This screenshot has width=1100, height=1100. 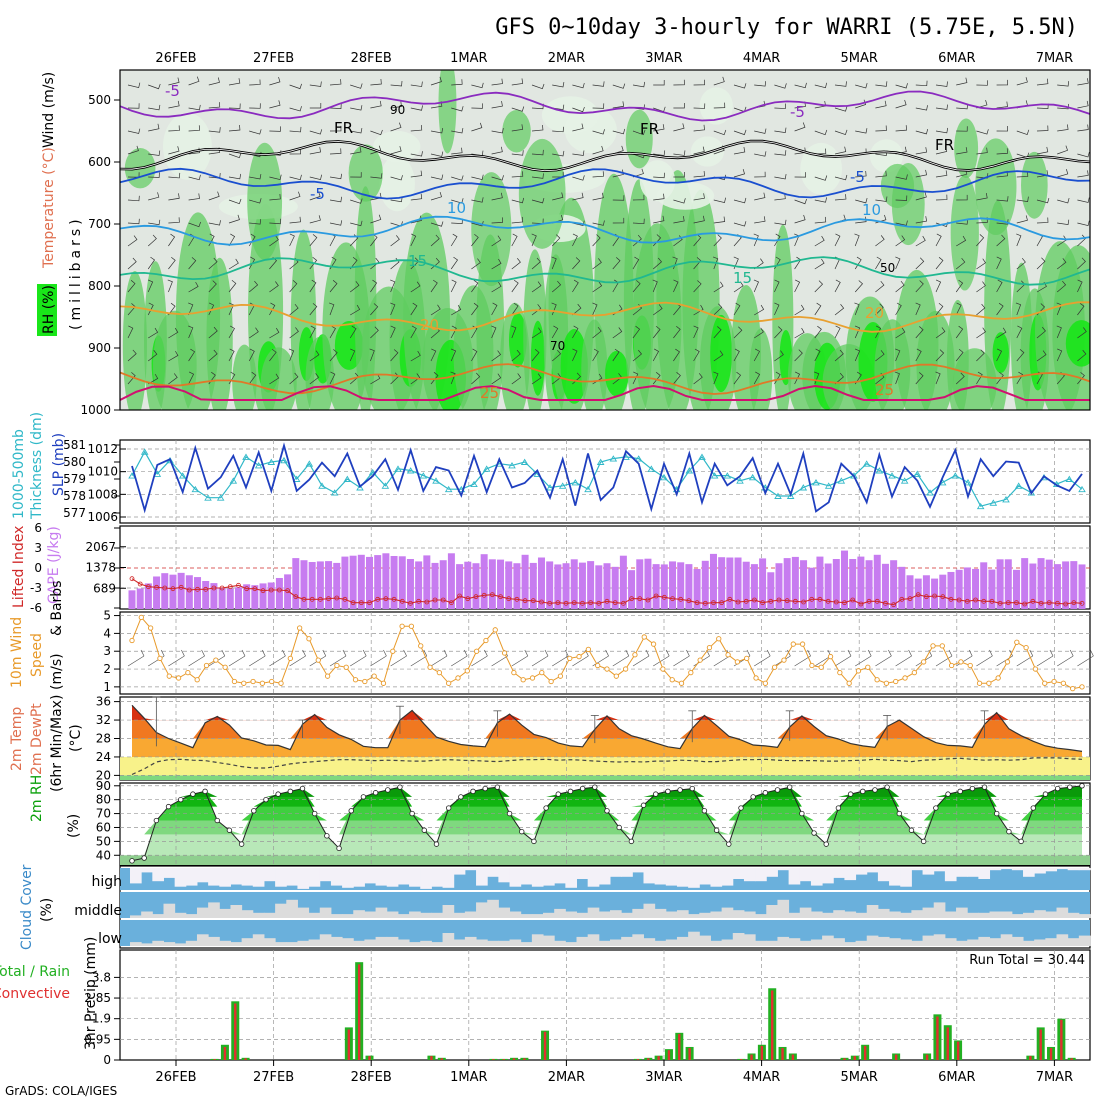 I want to click on isotherm-label: 25, so click(x=489, y=393).